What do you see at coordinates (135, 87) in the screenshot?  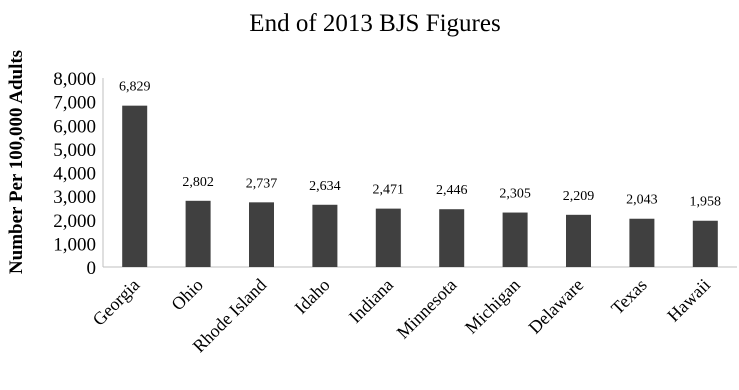 I see `data-label: 6,829` at bounding box center [135, 87].